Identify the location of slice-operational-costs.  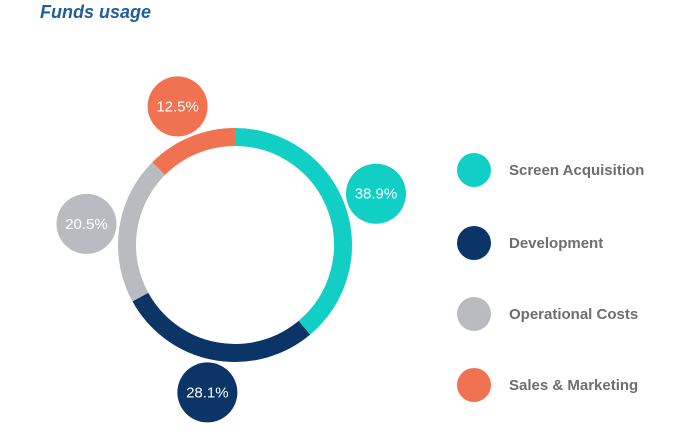
(142, 232).